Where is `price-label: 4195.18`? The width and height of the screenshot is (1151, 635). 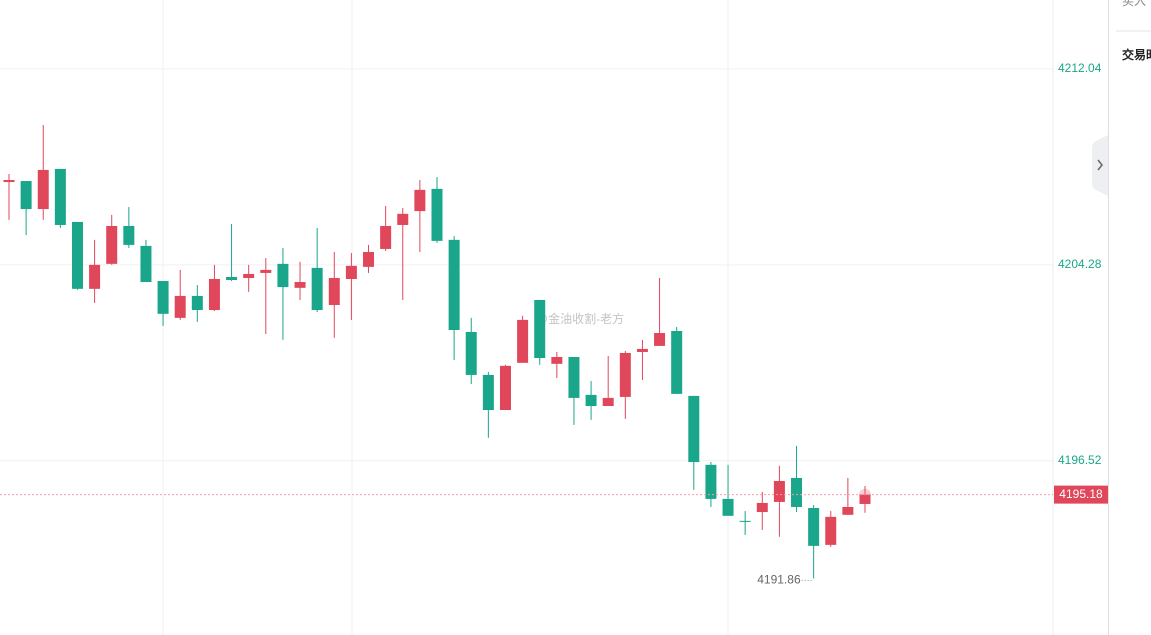
price-label: 4195.18 is located at coordinates (1081, 494).